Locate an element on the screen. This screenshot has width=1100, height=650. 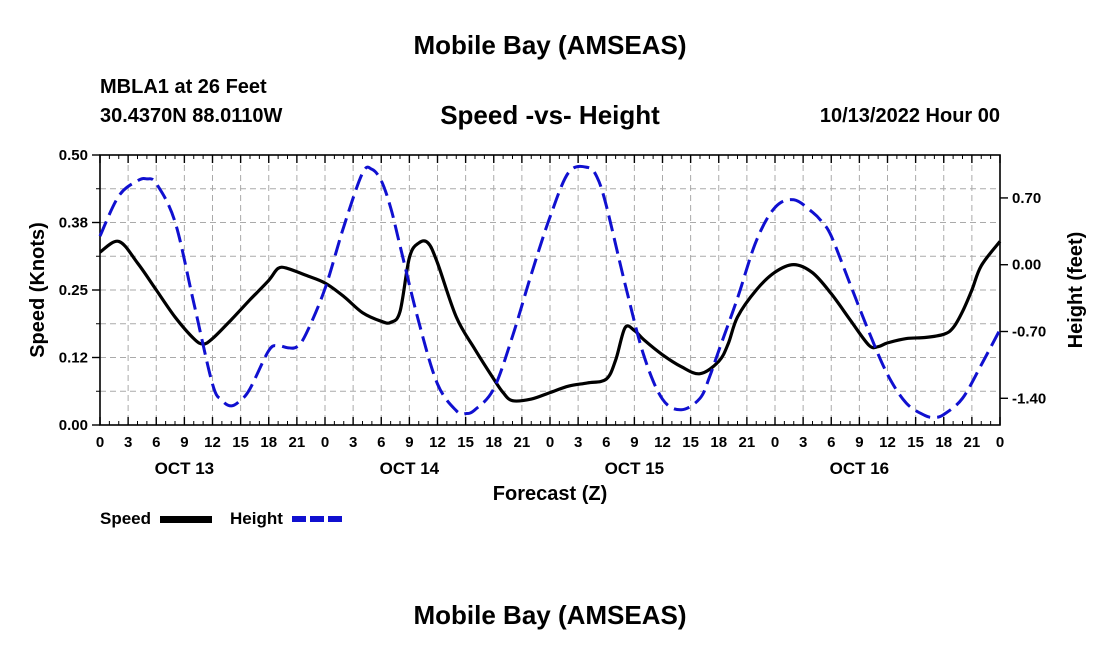
y2-tick-label: -1.40 is located at coordinates (1029, 398).